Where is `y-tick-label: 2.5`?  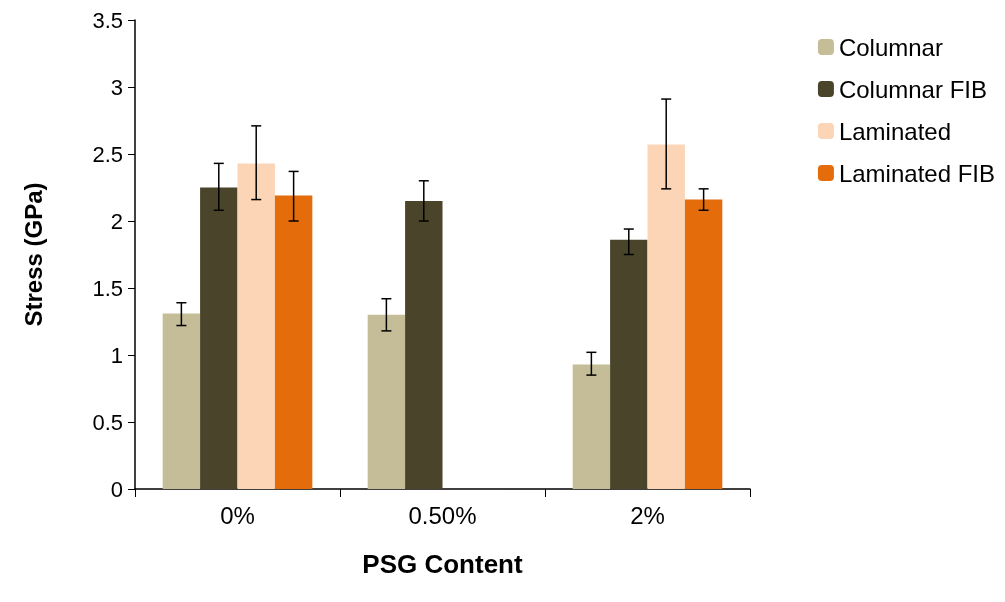 y-tick-label: 2.5 is located at coordinates (107, 154).